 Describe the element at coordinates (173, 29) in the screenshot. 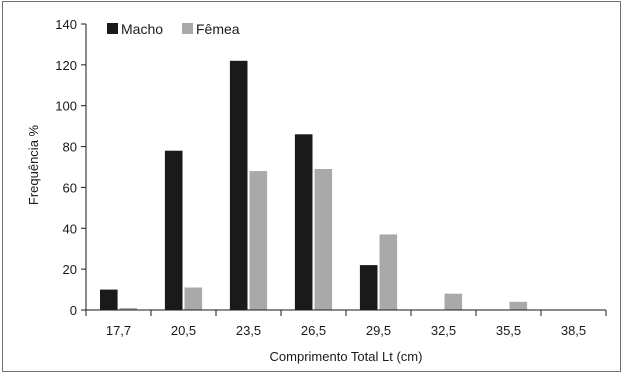

I see `legend: Macho Fêmea` at that location.